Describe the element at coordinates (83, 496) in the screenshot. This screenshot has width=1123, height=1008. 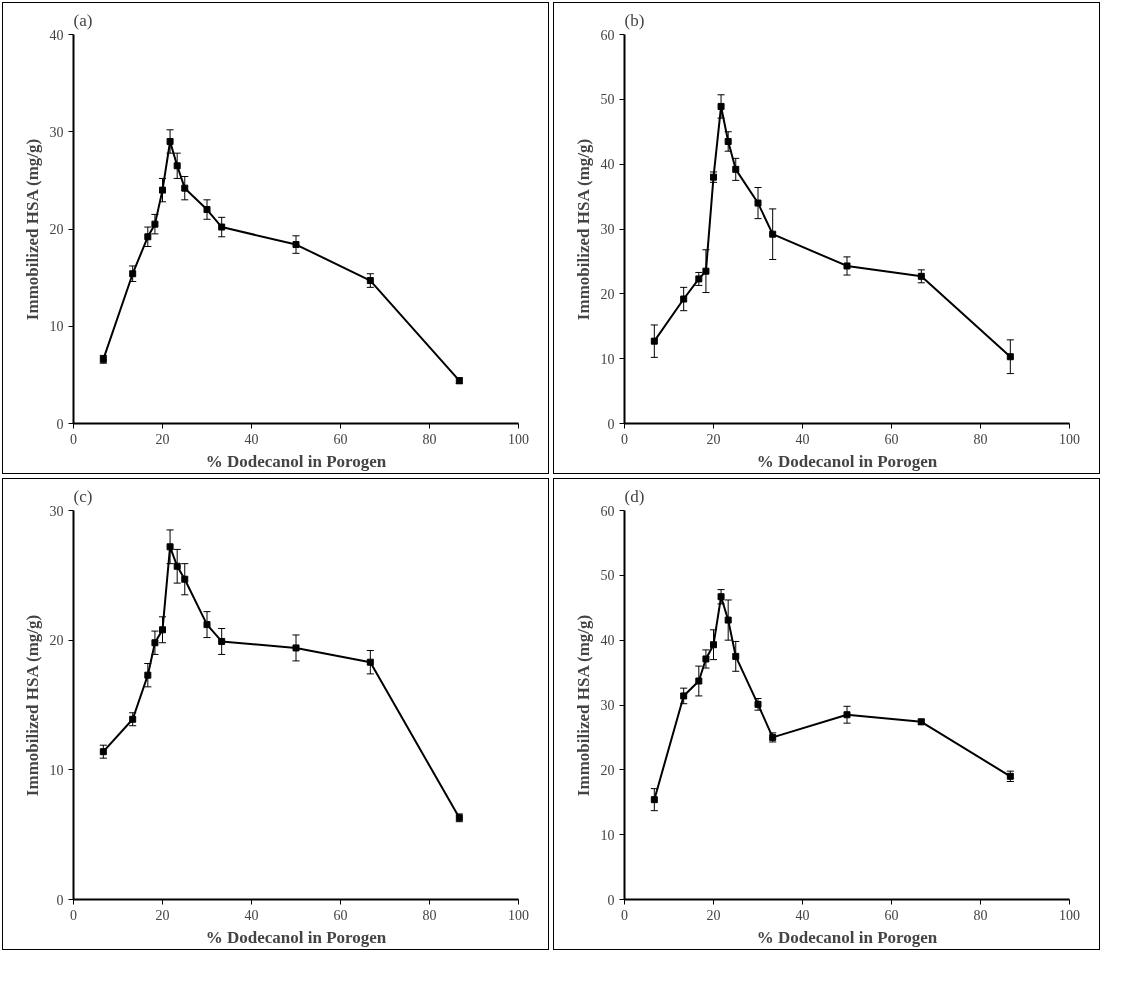
I see `chart-title: (c)` at that location.